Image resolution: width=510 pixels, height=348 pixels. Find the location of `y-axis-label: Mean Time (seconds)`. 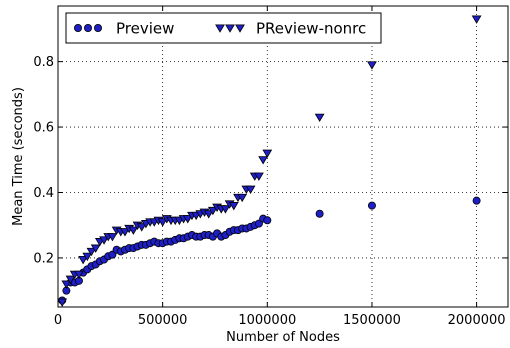

y-axis-label: Mean Time (seconds) is located at coordinates (18, 156).